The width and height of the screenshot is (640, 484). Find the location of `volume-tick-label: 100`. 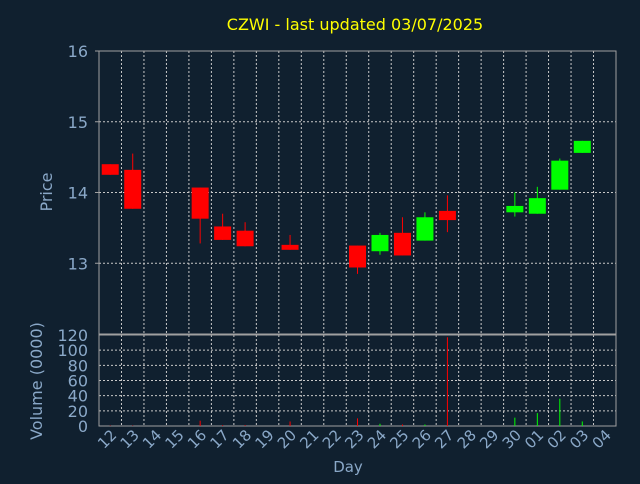

volume-tick-label: 100 is located at coordinates (72, 350).